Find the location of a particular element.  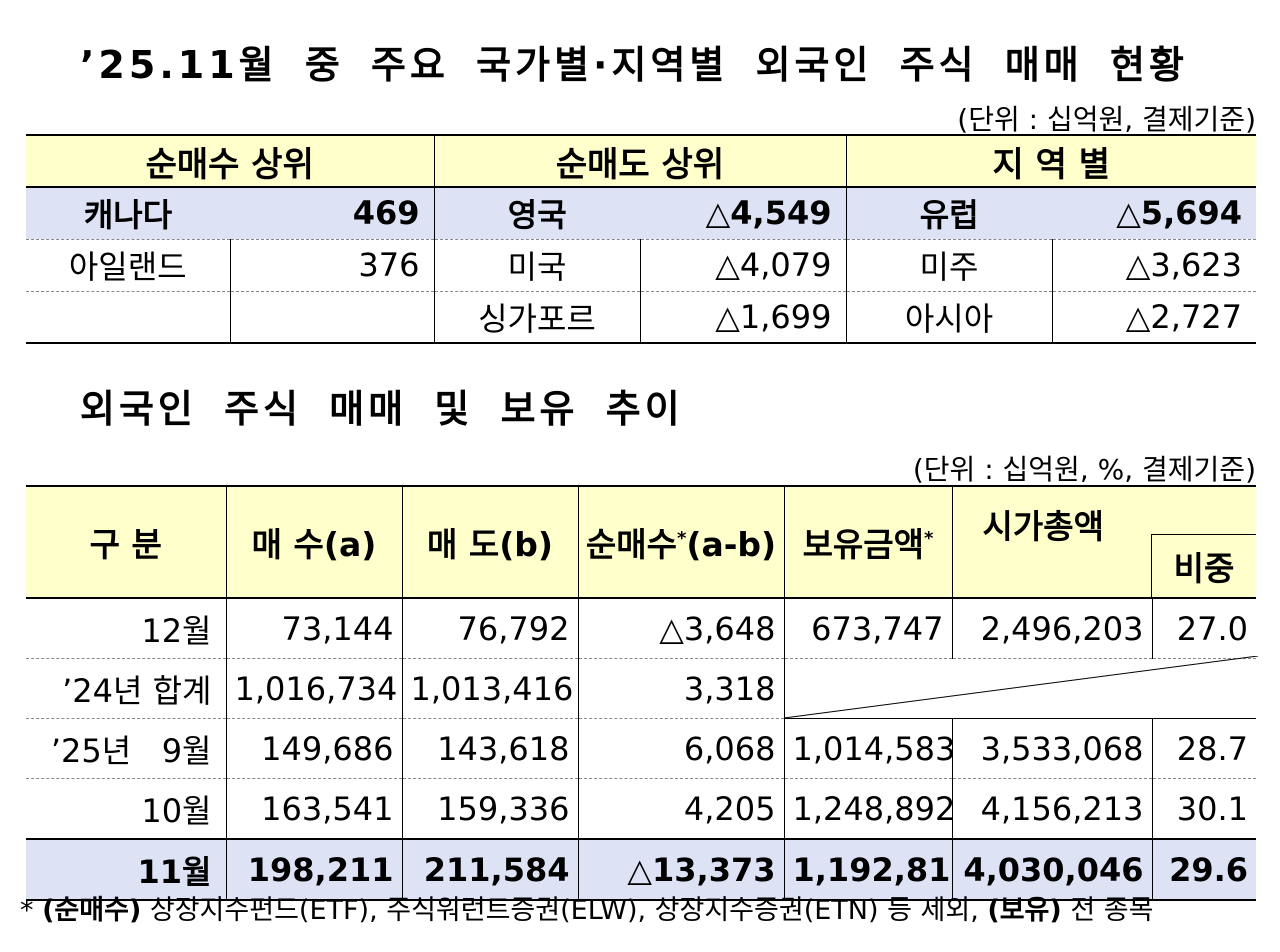

table-cell: △1,699 is located at coordinates (742, 317).